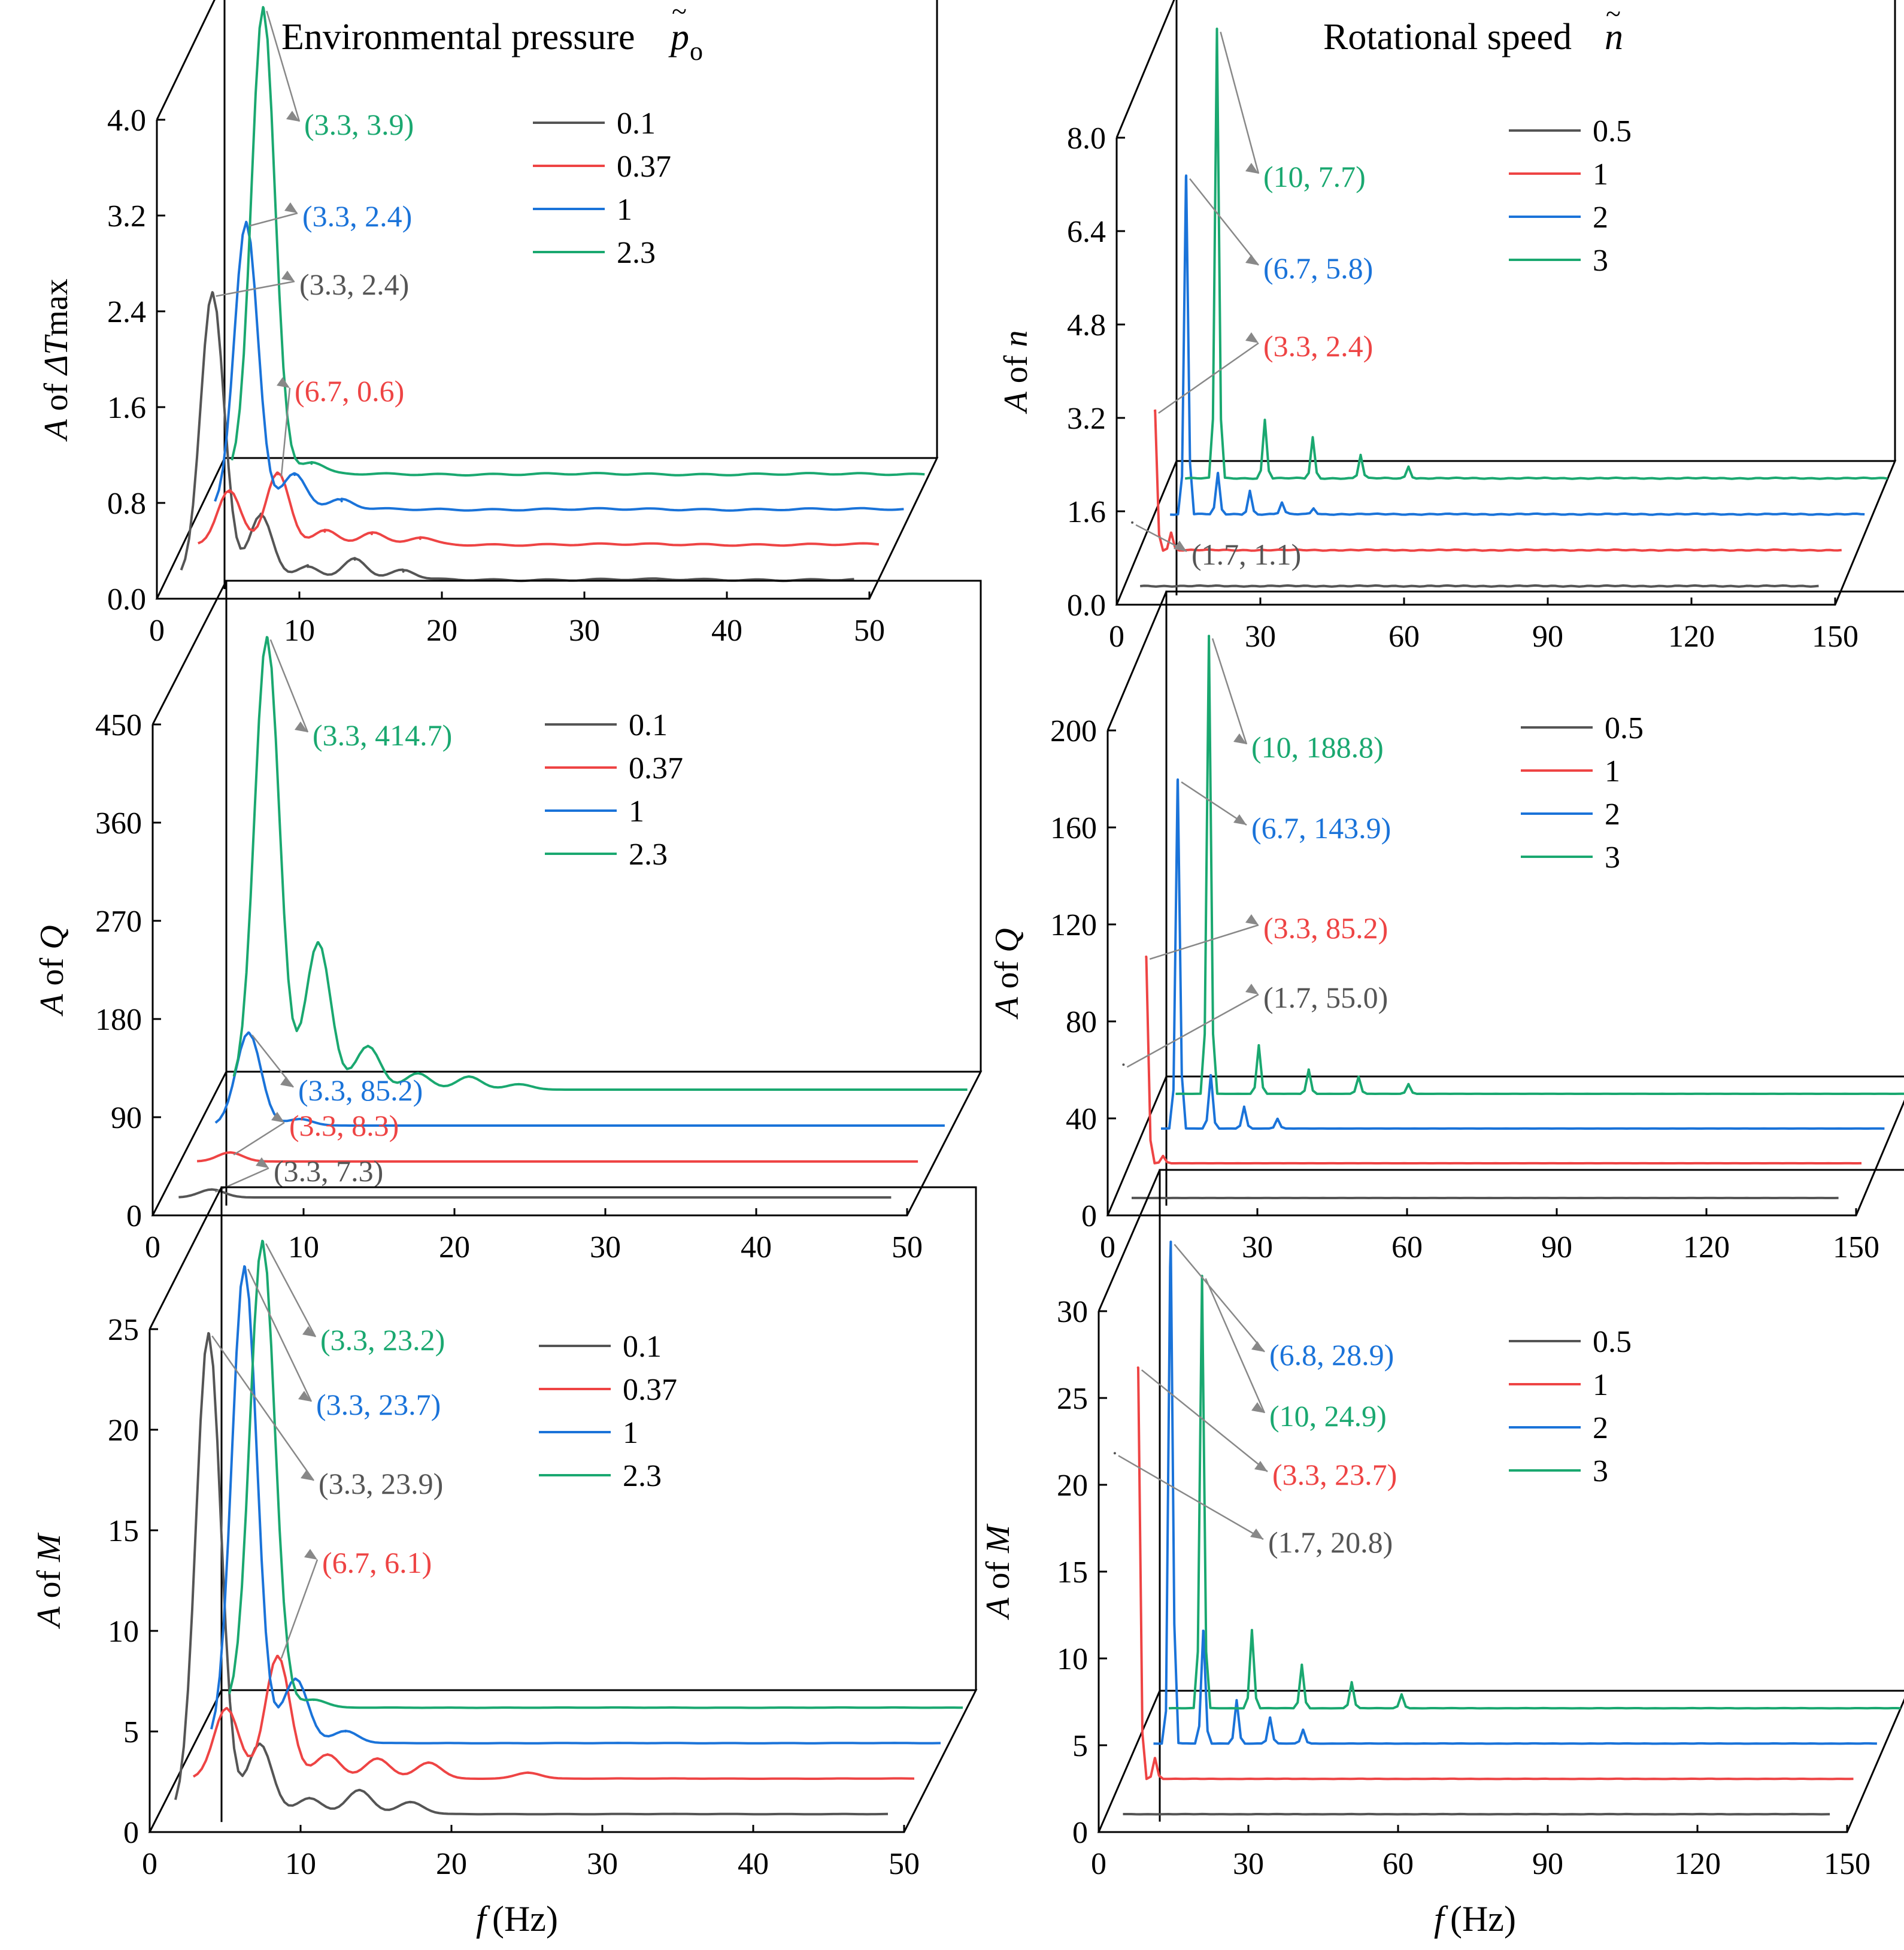 Image resolution: width=1904 pixels, height=1950 pixels. I want to click on legend-entry: 0.37, so click(644, 167).